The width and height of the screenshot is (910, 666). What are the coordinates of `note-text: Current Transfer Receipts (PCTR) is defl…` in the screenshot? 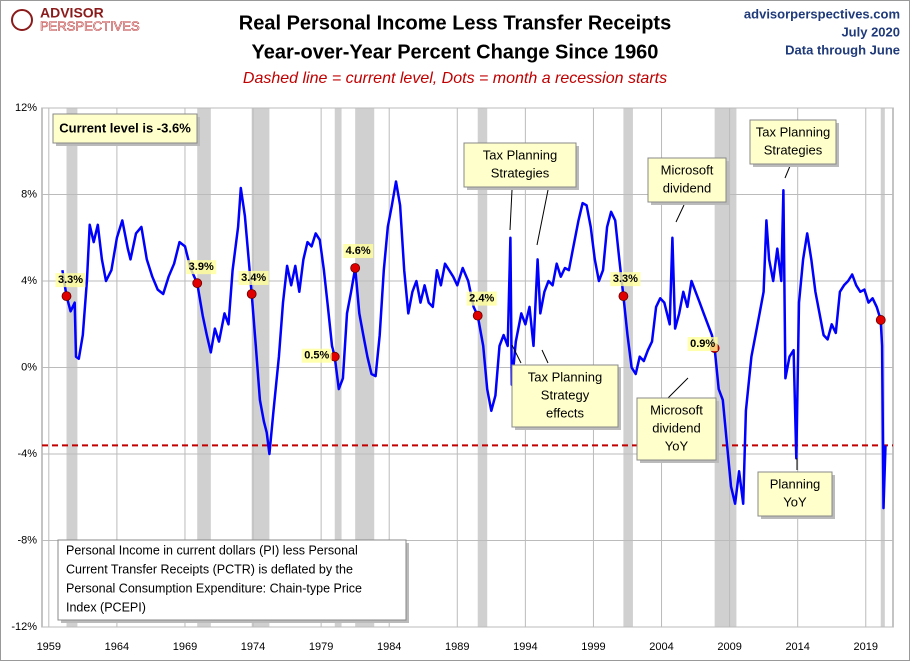 It's located at (209, 569).